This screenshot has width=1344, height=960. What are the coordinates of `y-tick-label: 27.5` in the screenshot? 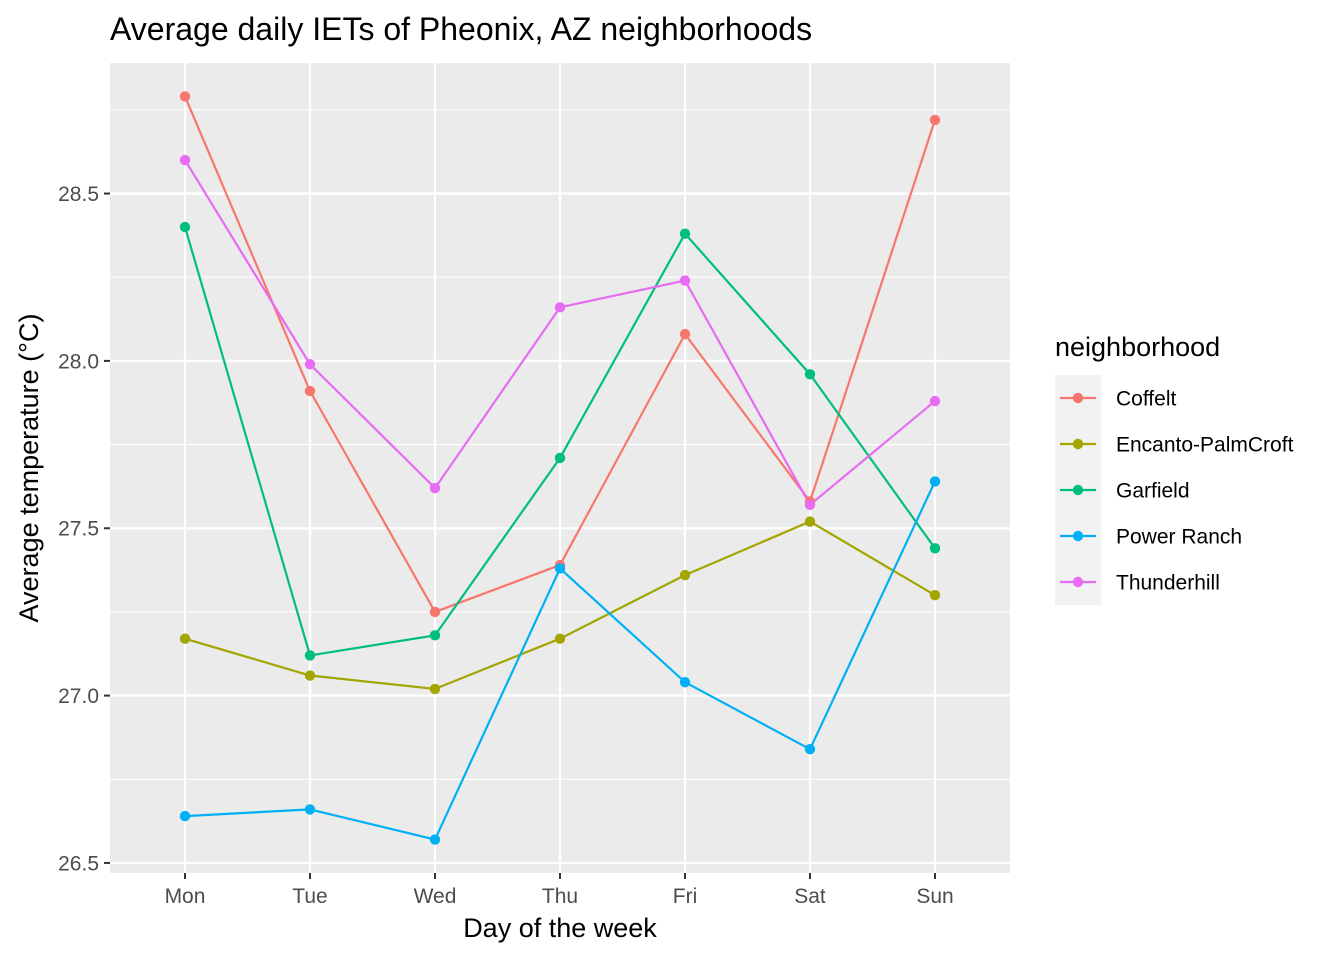 It's located at (78, 529).